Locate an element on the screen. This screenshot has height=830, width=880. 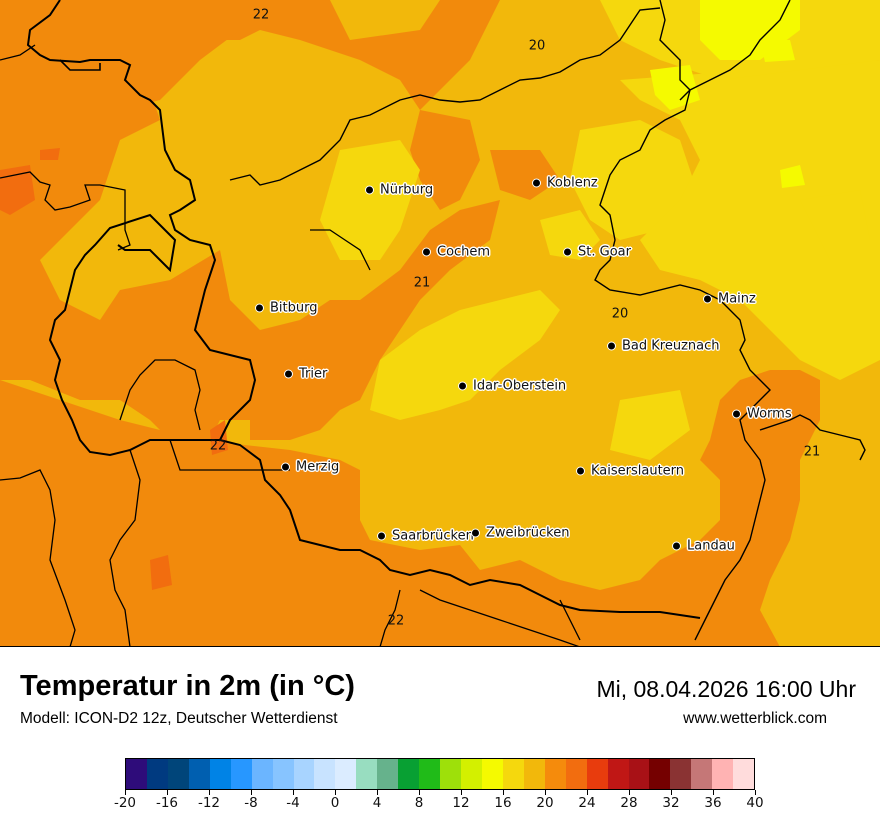
city-marker: Bad Kreuznach is located at coordinates (663, 346).